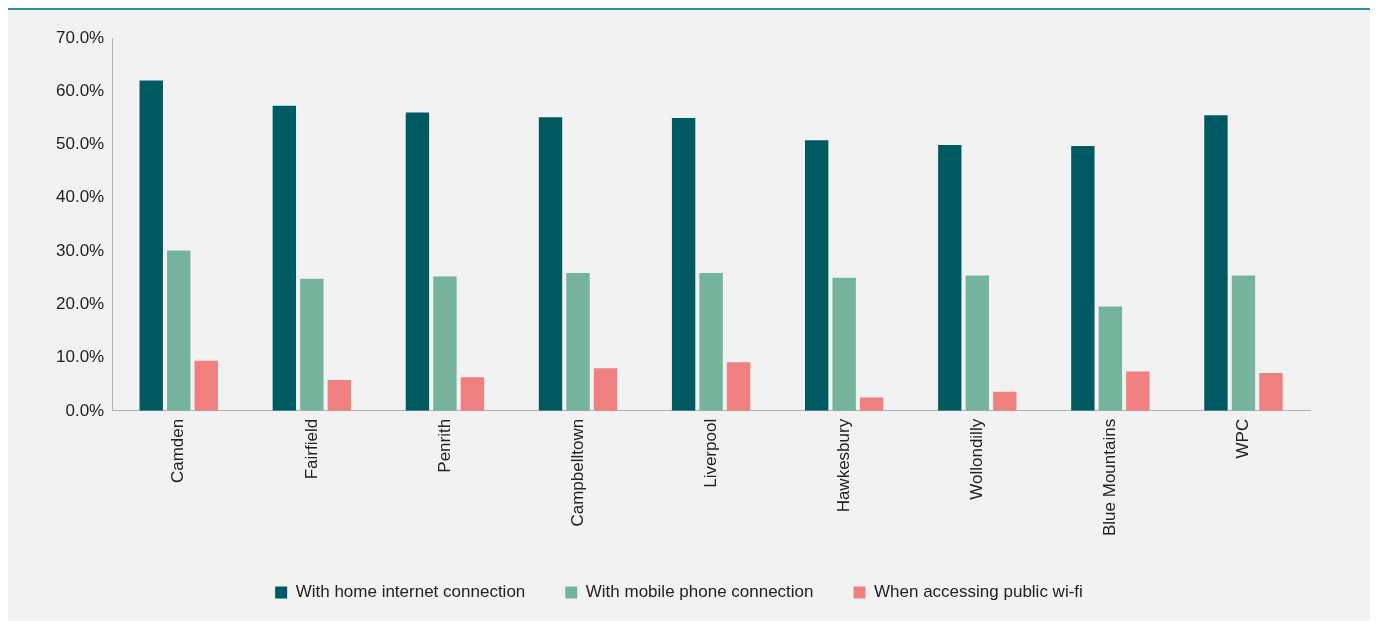  Describe the element at coordinates (976, 459) in the screenshot. I see `x-tick-label: Wollondilly` at that location.